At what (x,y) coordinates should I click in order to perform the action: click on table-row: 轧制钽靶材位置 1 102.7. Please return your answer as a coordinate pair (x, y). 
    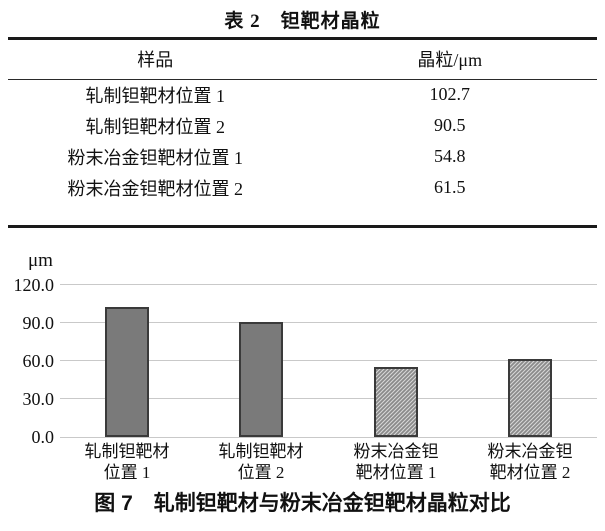
    Looking at the image, I should click on (302, 94).